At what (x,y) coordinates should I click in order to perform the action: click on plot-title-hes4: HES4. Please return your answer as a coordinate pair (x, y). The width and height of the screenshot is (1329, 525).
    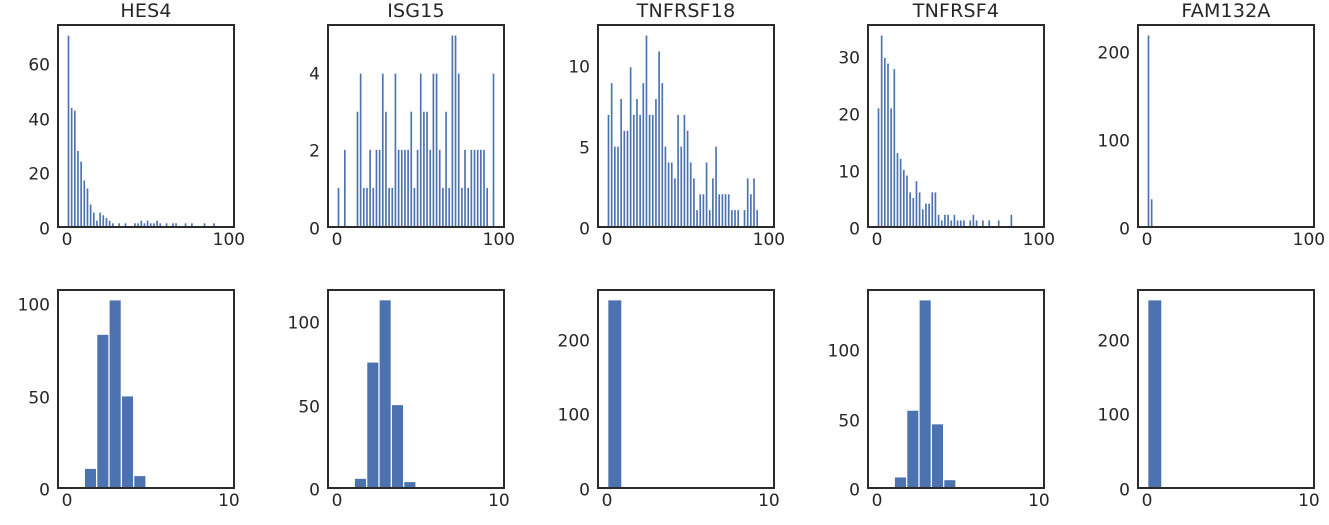
    Looking at the image, I should click on (146, 11).